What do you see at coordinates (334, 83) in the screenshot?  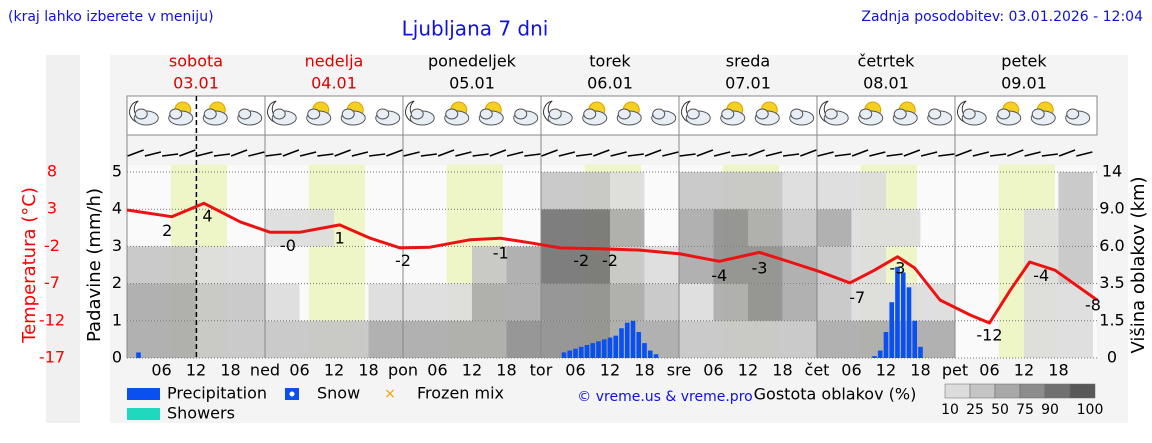 I see `day-date: 04.01` at bounding box center [334, 83].